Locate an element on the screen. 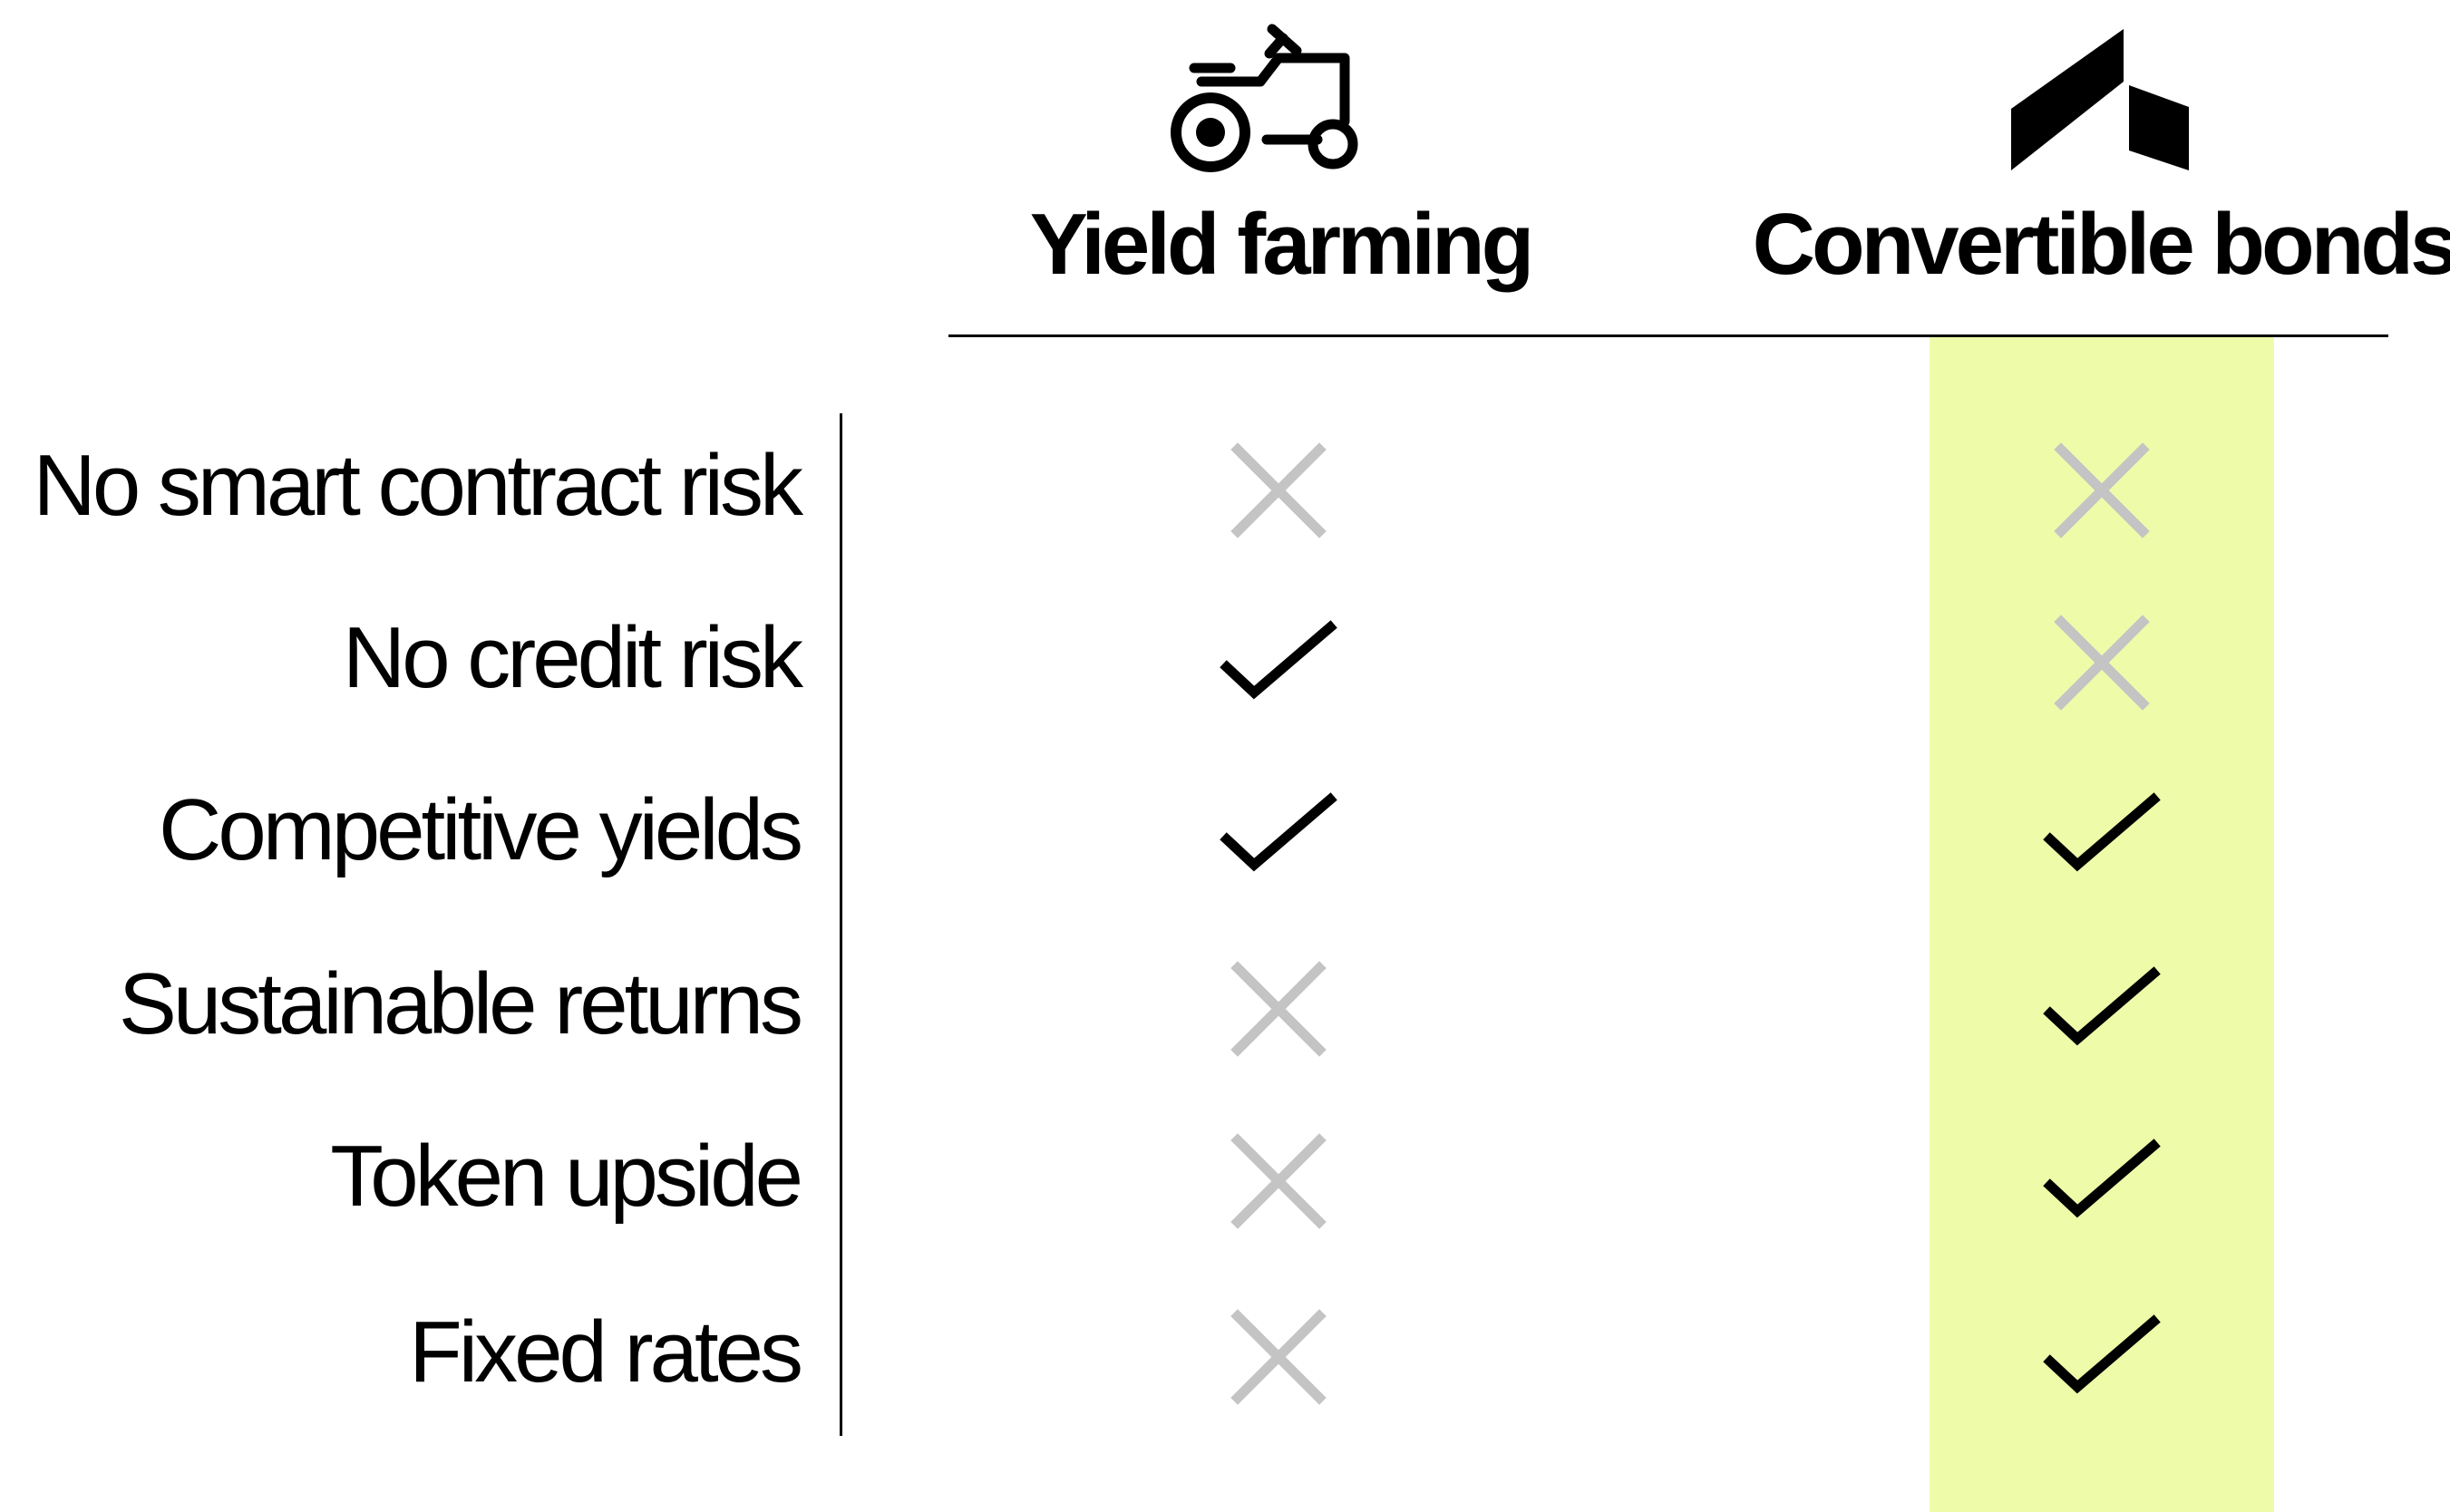 This screenshot has height=1512, width=2450. logo-mark-icon is located at coordinates (2100, 100).